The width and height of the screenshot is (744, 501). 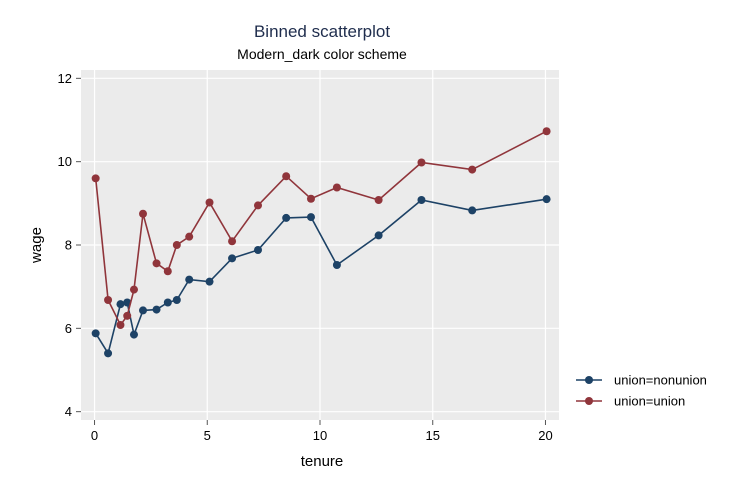 I want to click on y-tick-label: 12, so click(x=65, y=78).